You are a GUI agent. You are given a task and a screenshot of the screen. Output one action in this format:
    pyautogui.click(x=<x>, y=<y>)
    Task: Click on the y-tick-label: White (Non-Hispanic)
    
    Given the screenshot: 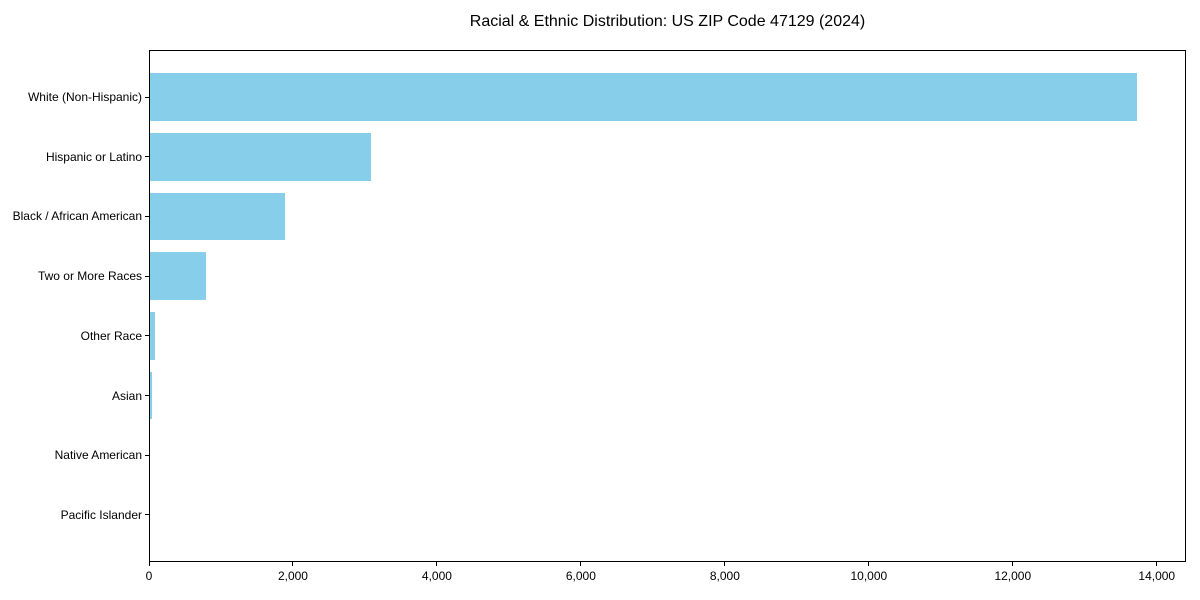 What is the action you would take?
    pyautogui.click(x=84, y=97)
    